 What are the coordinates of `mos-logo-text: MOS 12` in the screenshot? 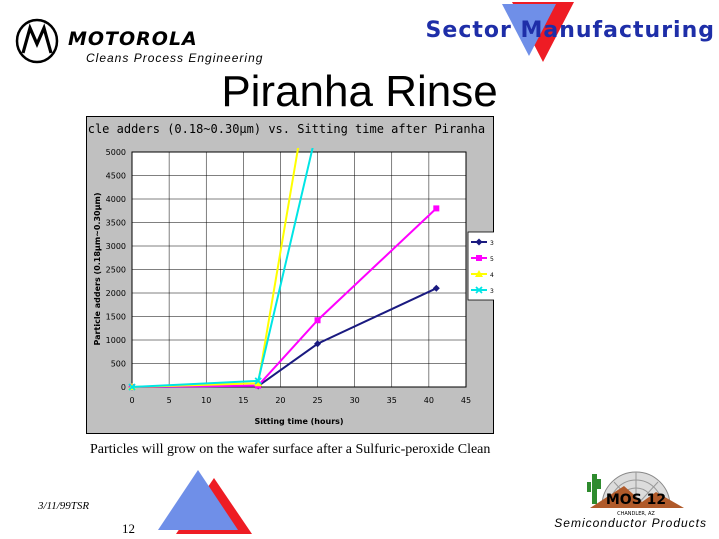 It's located at (636, 500).